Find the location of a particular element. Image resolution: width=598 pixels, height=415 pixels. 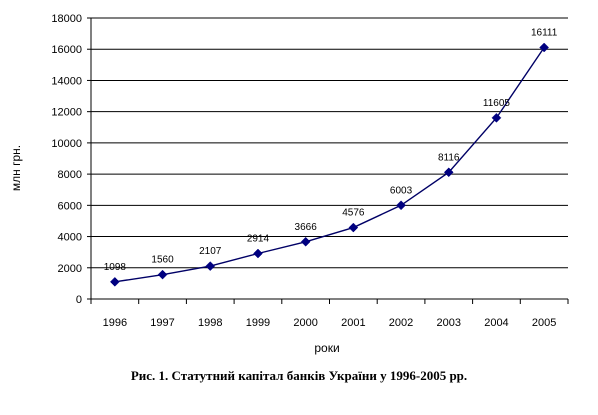

data-label: 11605 is located at coordinates (497, 103).